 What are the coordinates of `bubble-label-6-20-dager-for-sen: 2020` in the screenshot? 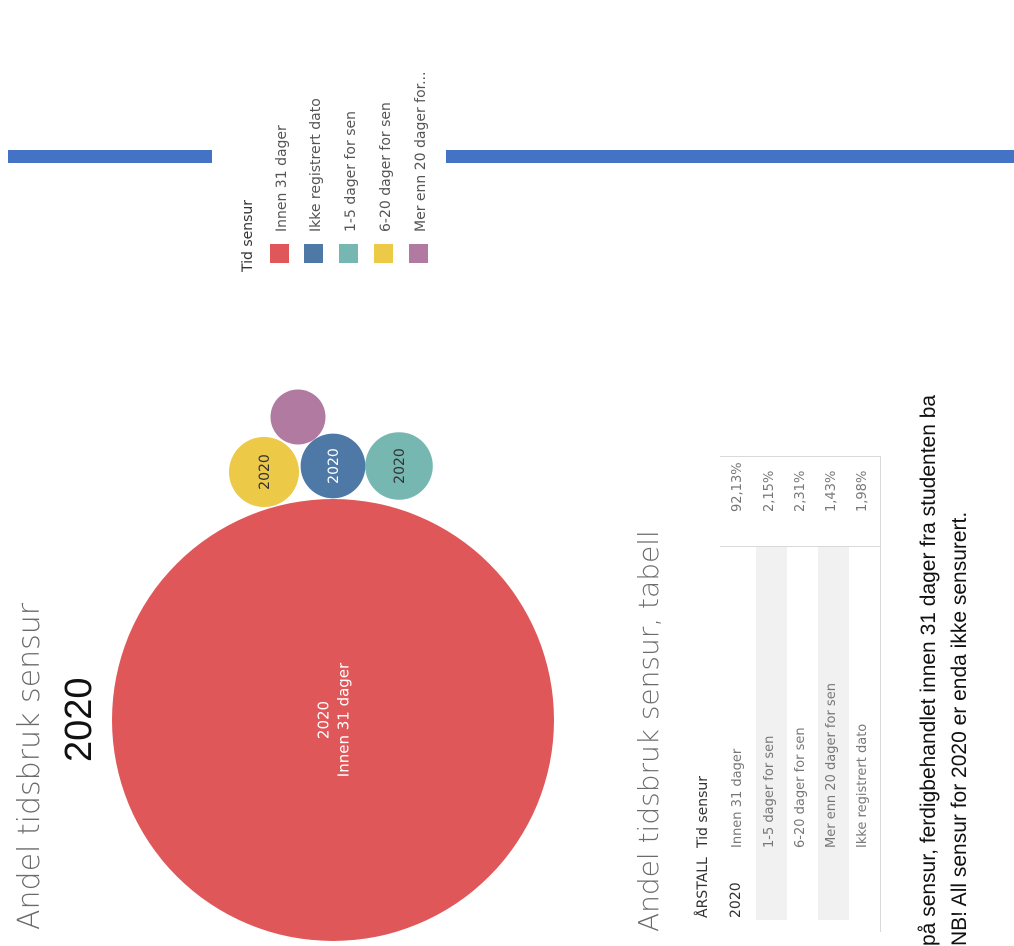 It's located at (265, 472).